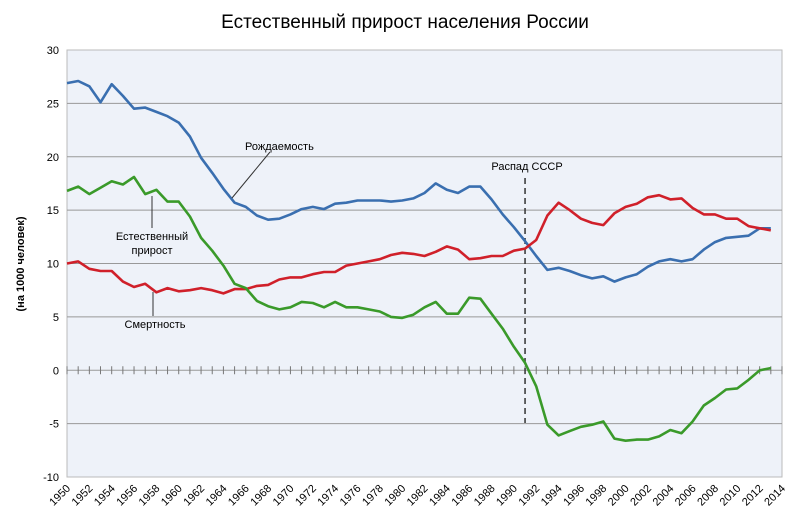 Image resolution: width=800 pixels, height=523 pixels. What do you see at coordinates (53, 211) in the screenshot?
I see `y-tick-label: 15` at bounding box center [53, 211].